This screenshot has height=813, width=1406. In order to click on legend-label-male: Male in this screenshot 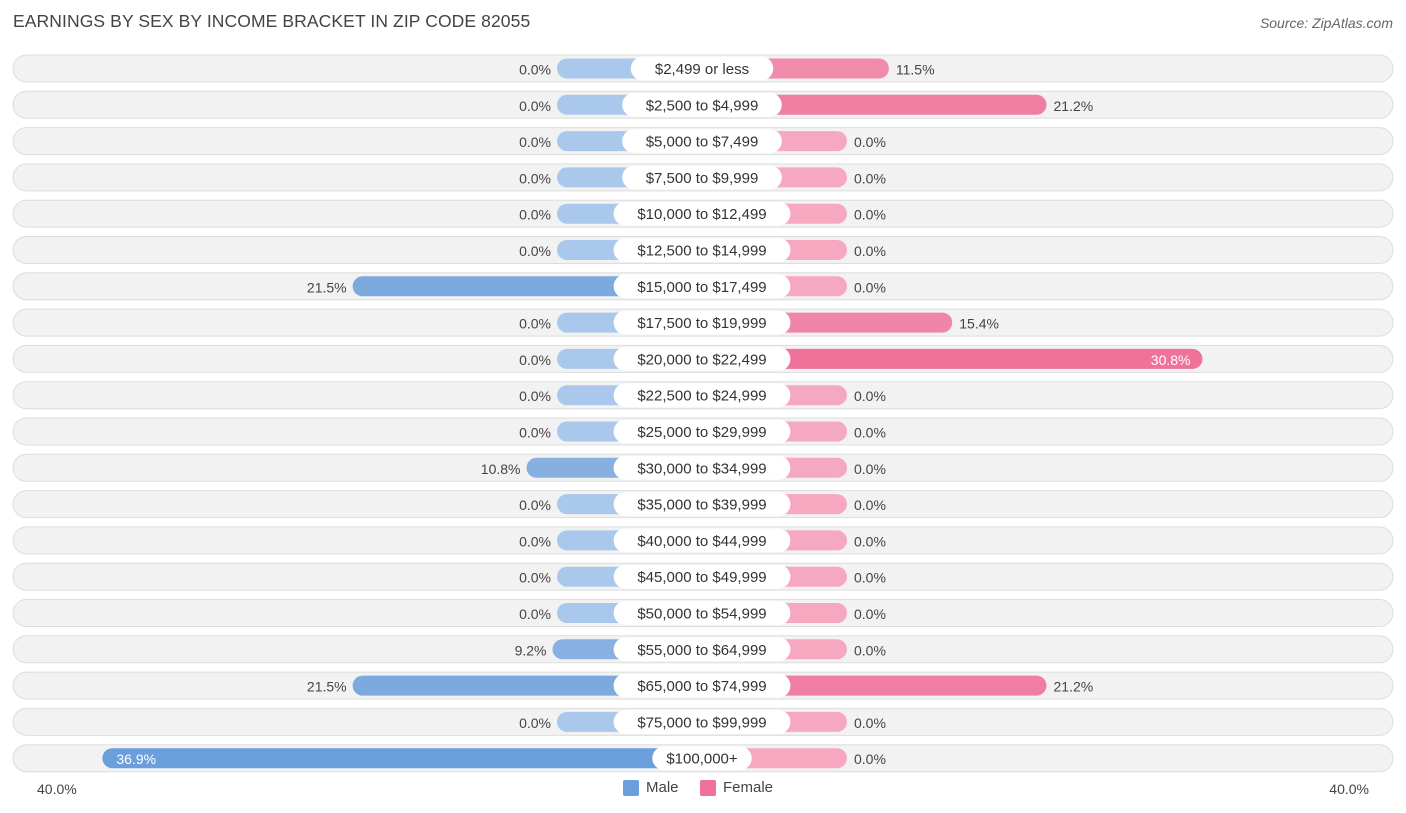, I will do `click(662, 787)`.